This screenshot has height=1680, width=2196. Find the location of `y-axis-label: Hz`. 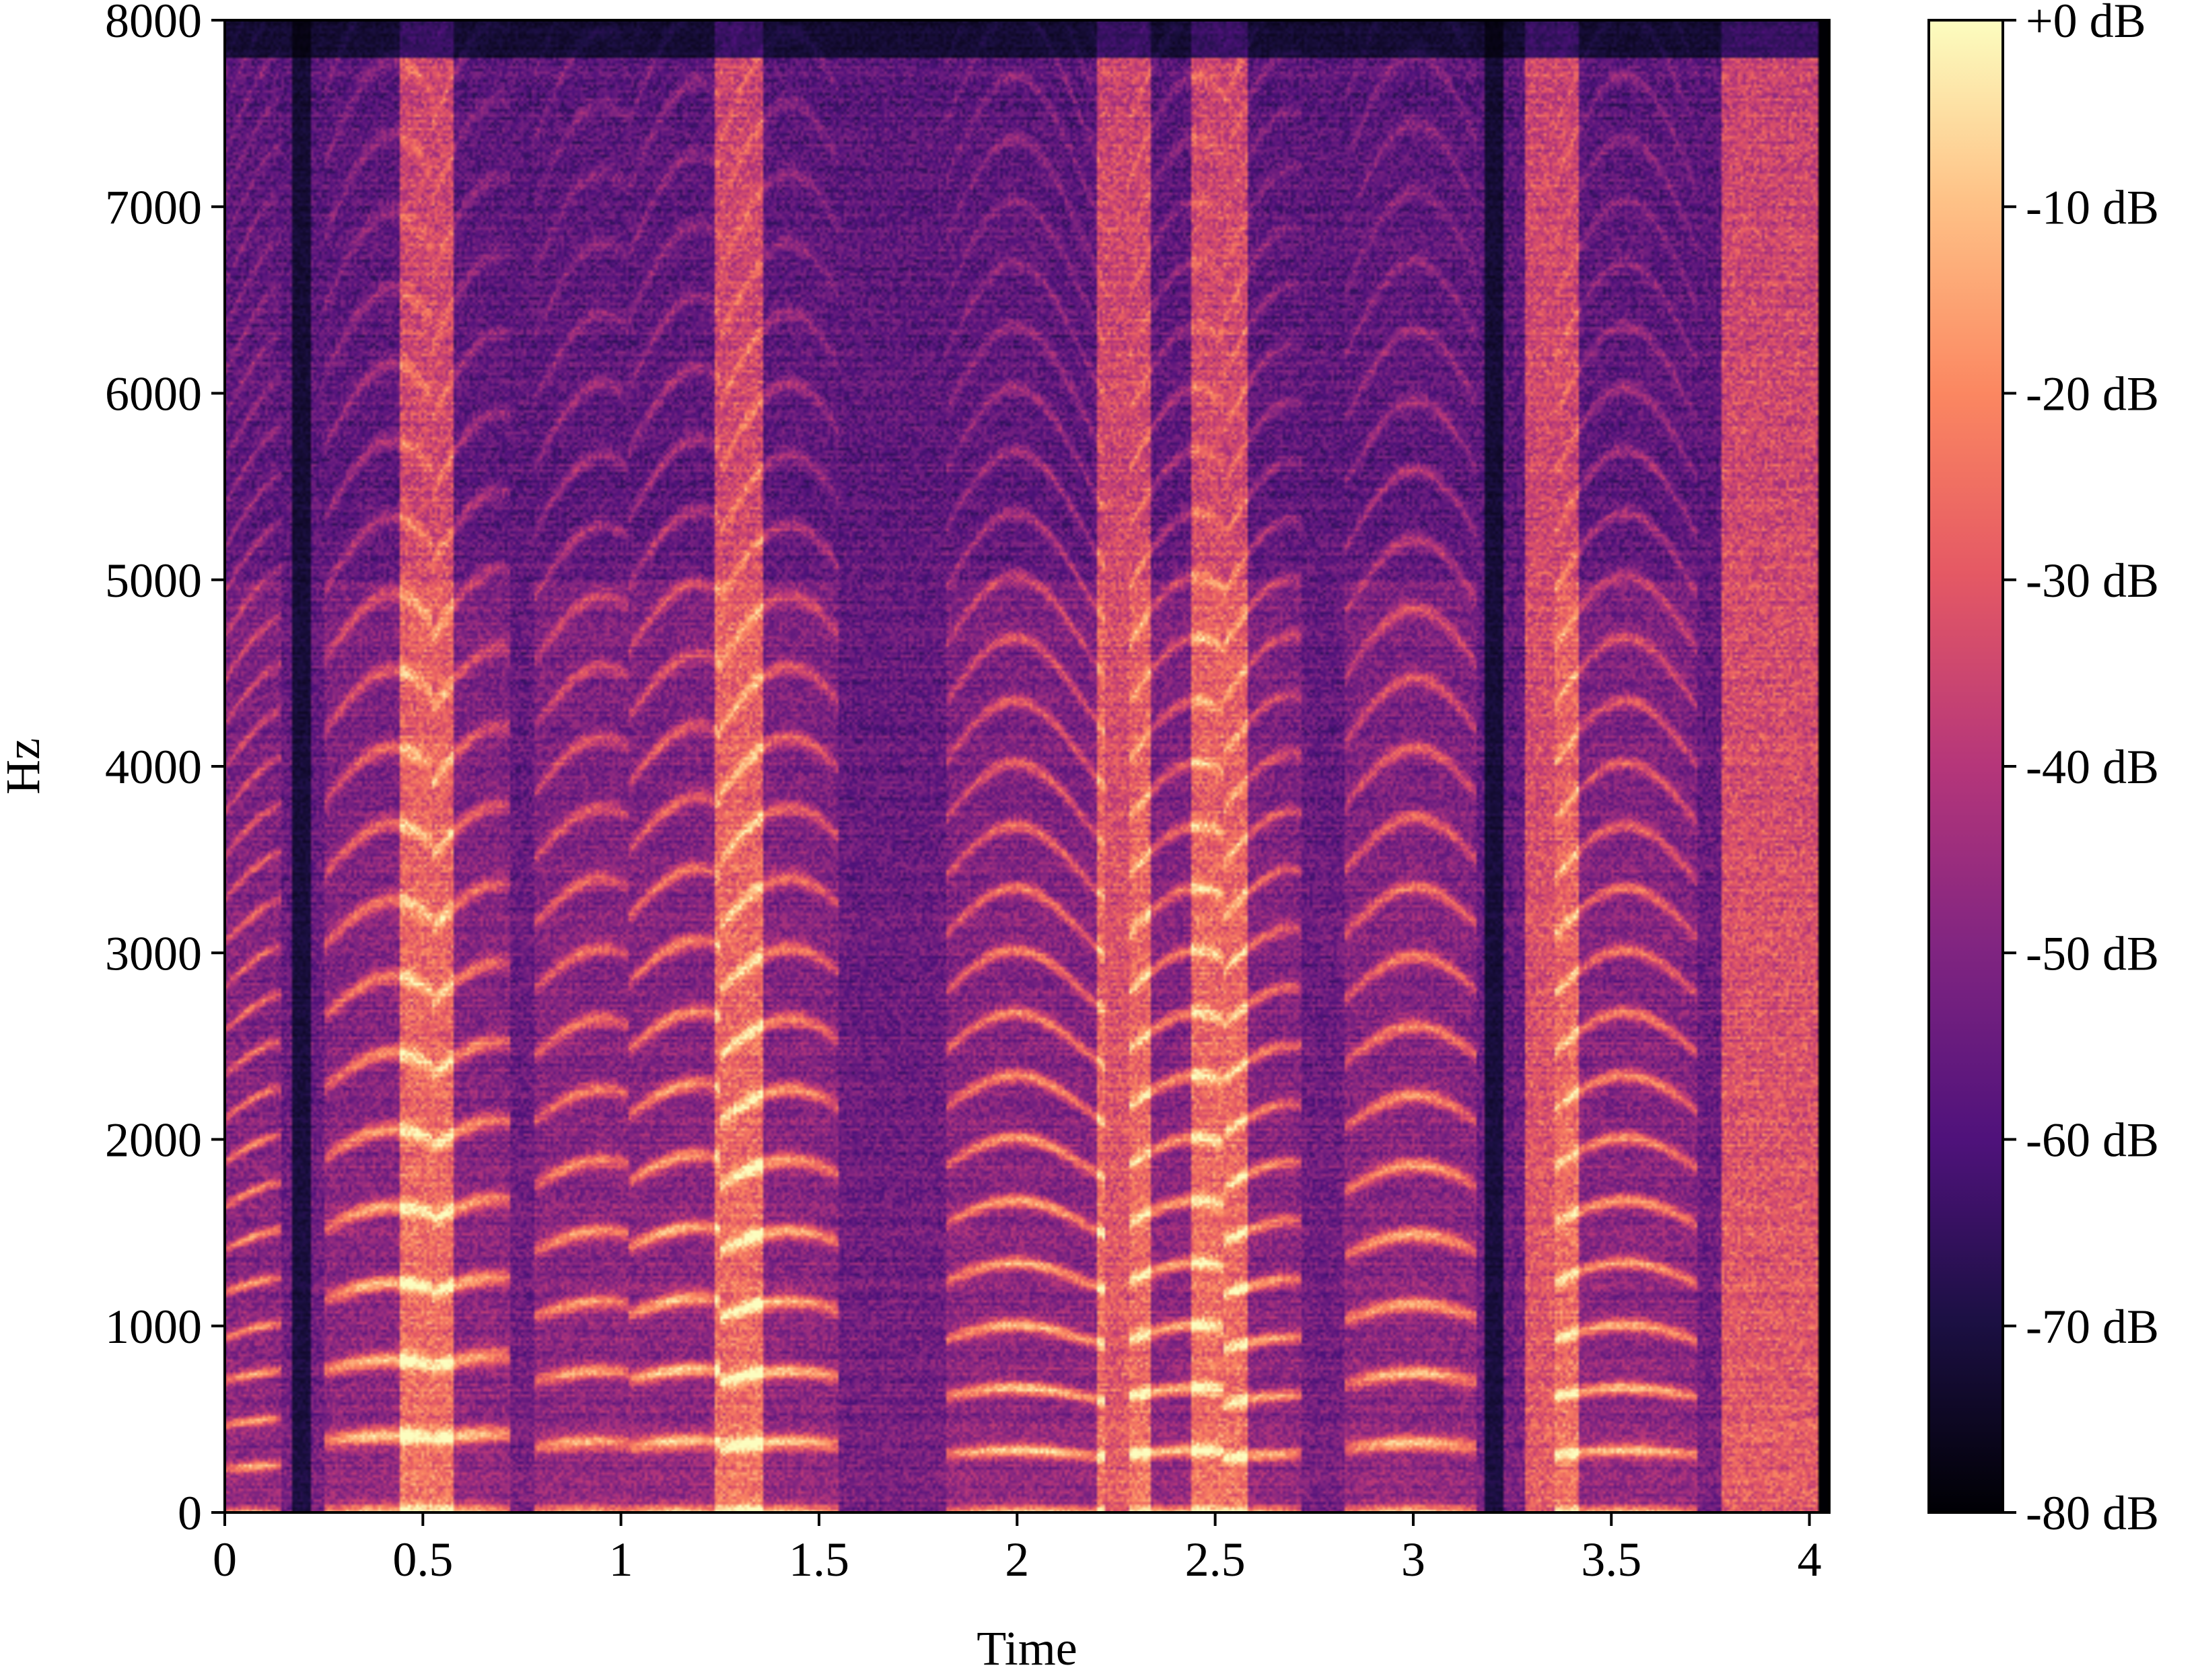

y-axis-label: Hz is located at coordinates (25, 767).